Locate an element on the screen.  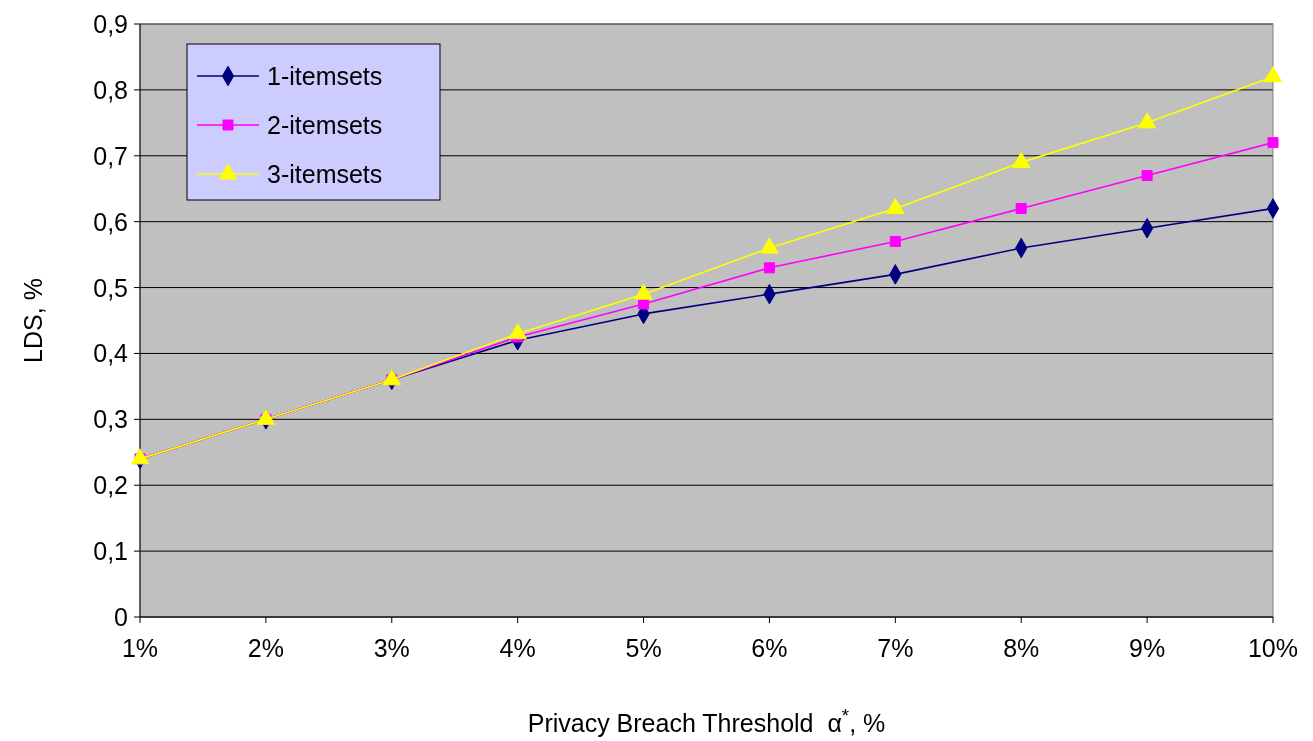
y-tick-label: 0,5 is located at coordinates (110, 287).